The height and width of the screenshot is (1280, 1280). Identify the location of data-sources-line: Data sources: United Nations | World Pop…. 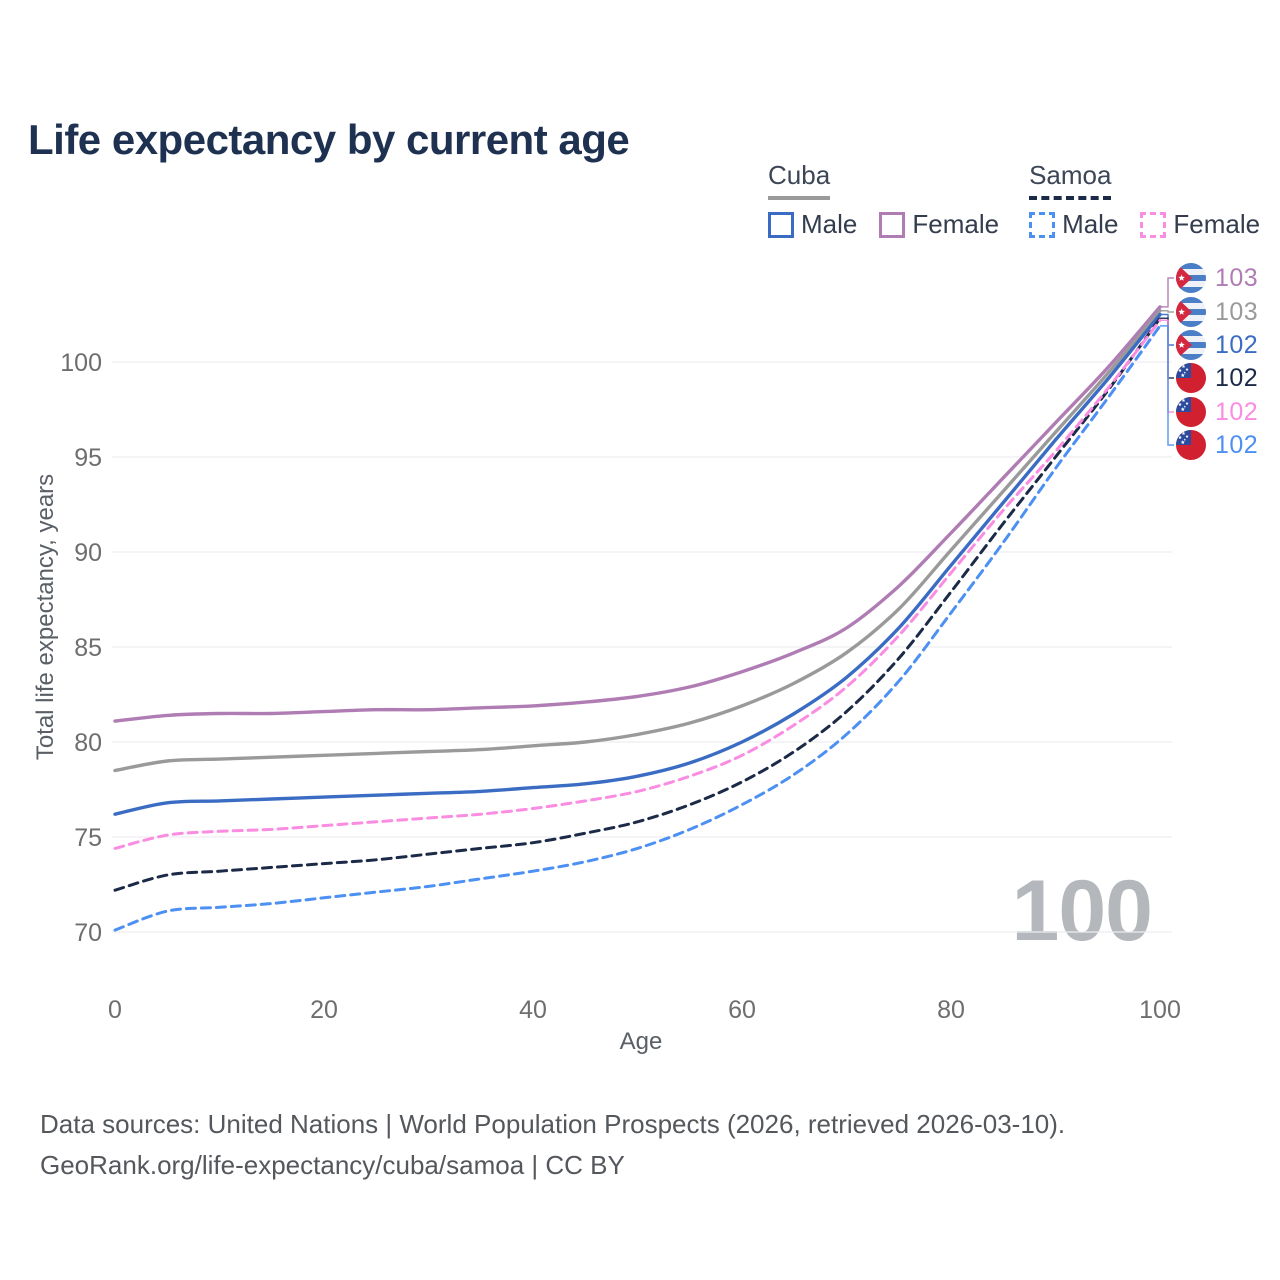
(553, 1124).